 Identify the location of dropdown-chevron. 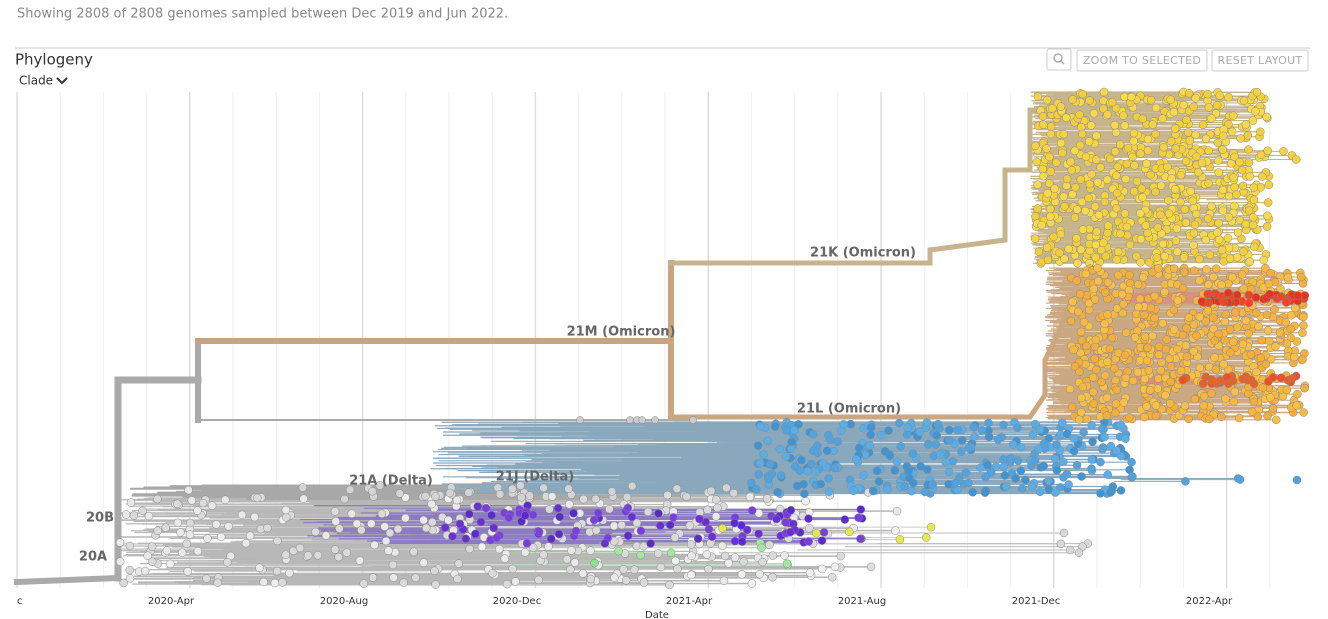
(62, 81).